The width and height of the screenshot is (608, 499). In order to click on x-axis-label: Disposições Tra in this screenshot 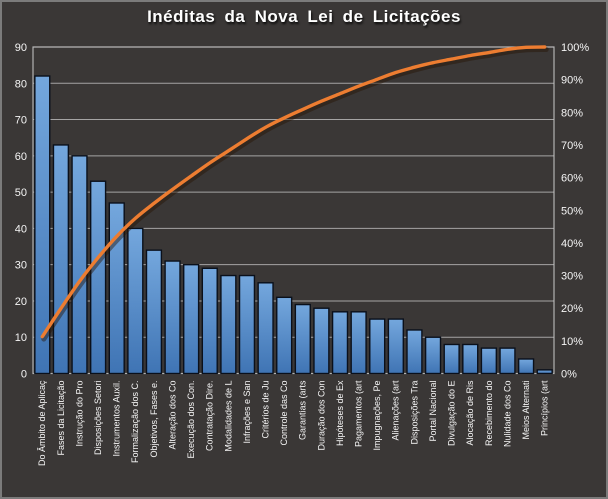, I will do `click(414, 413)`.